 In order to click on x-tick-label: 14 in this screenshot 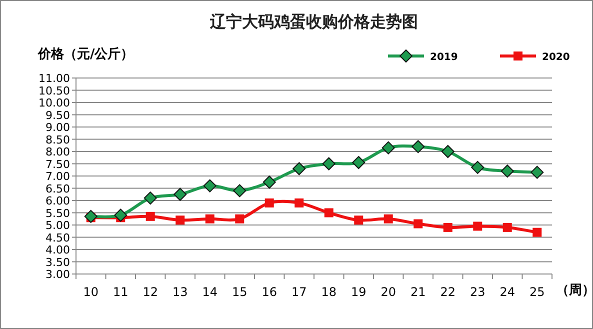, I will do `click(210, 292)`.